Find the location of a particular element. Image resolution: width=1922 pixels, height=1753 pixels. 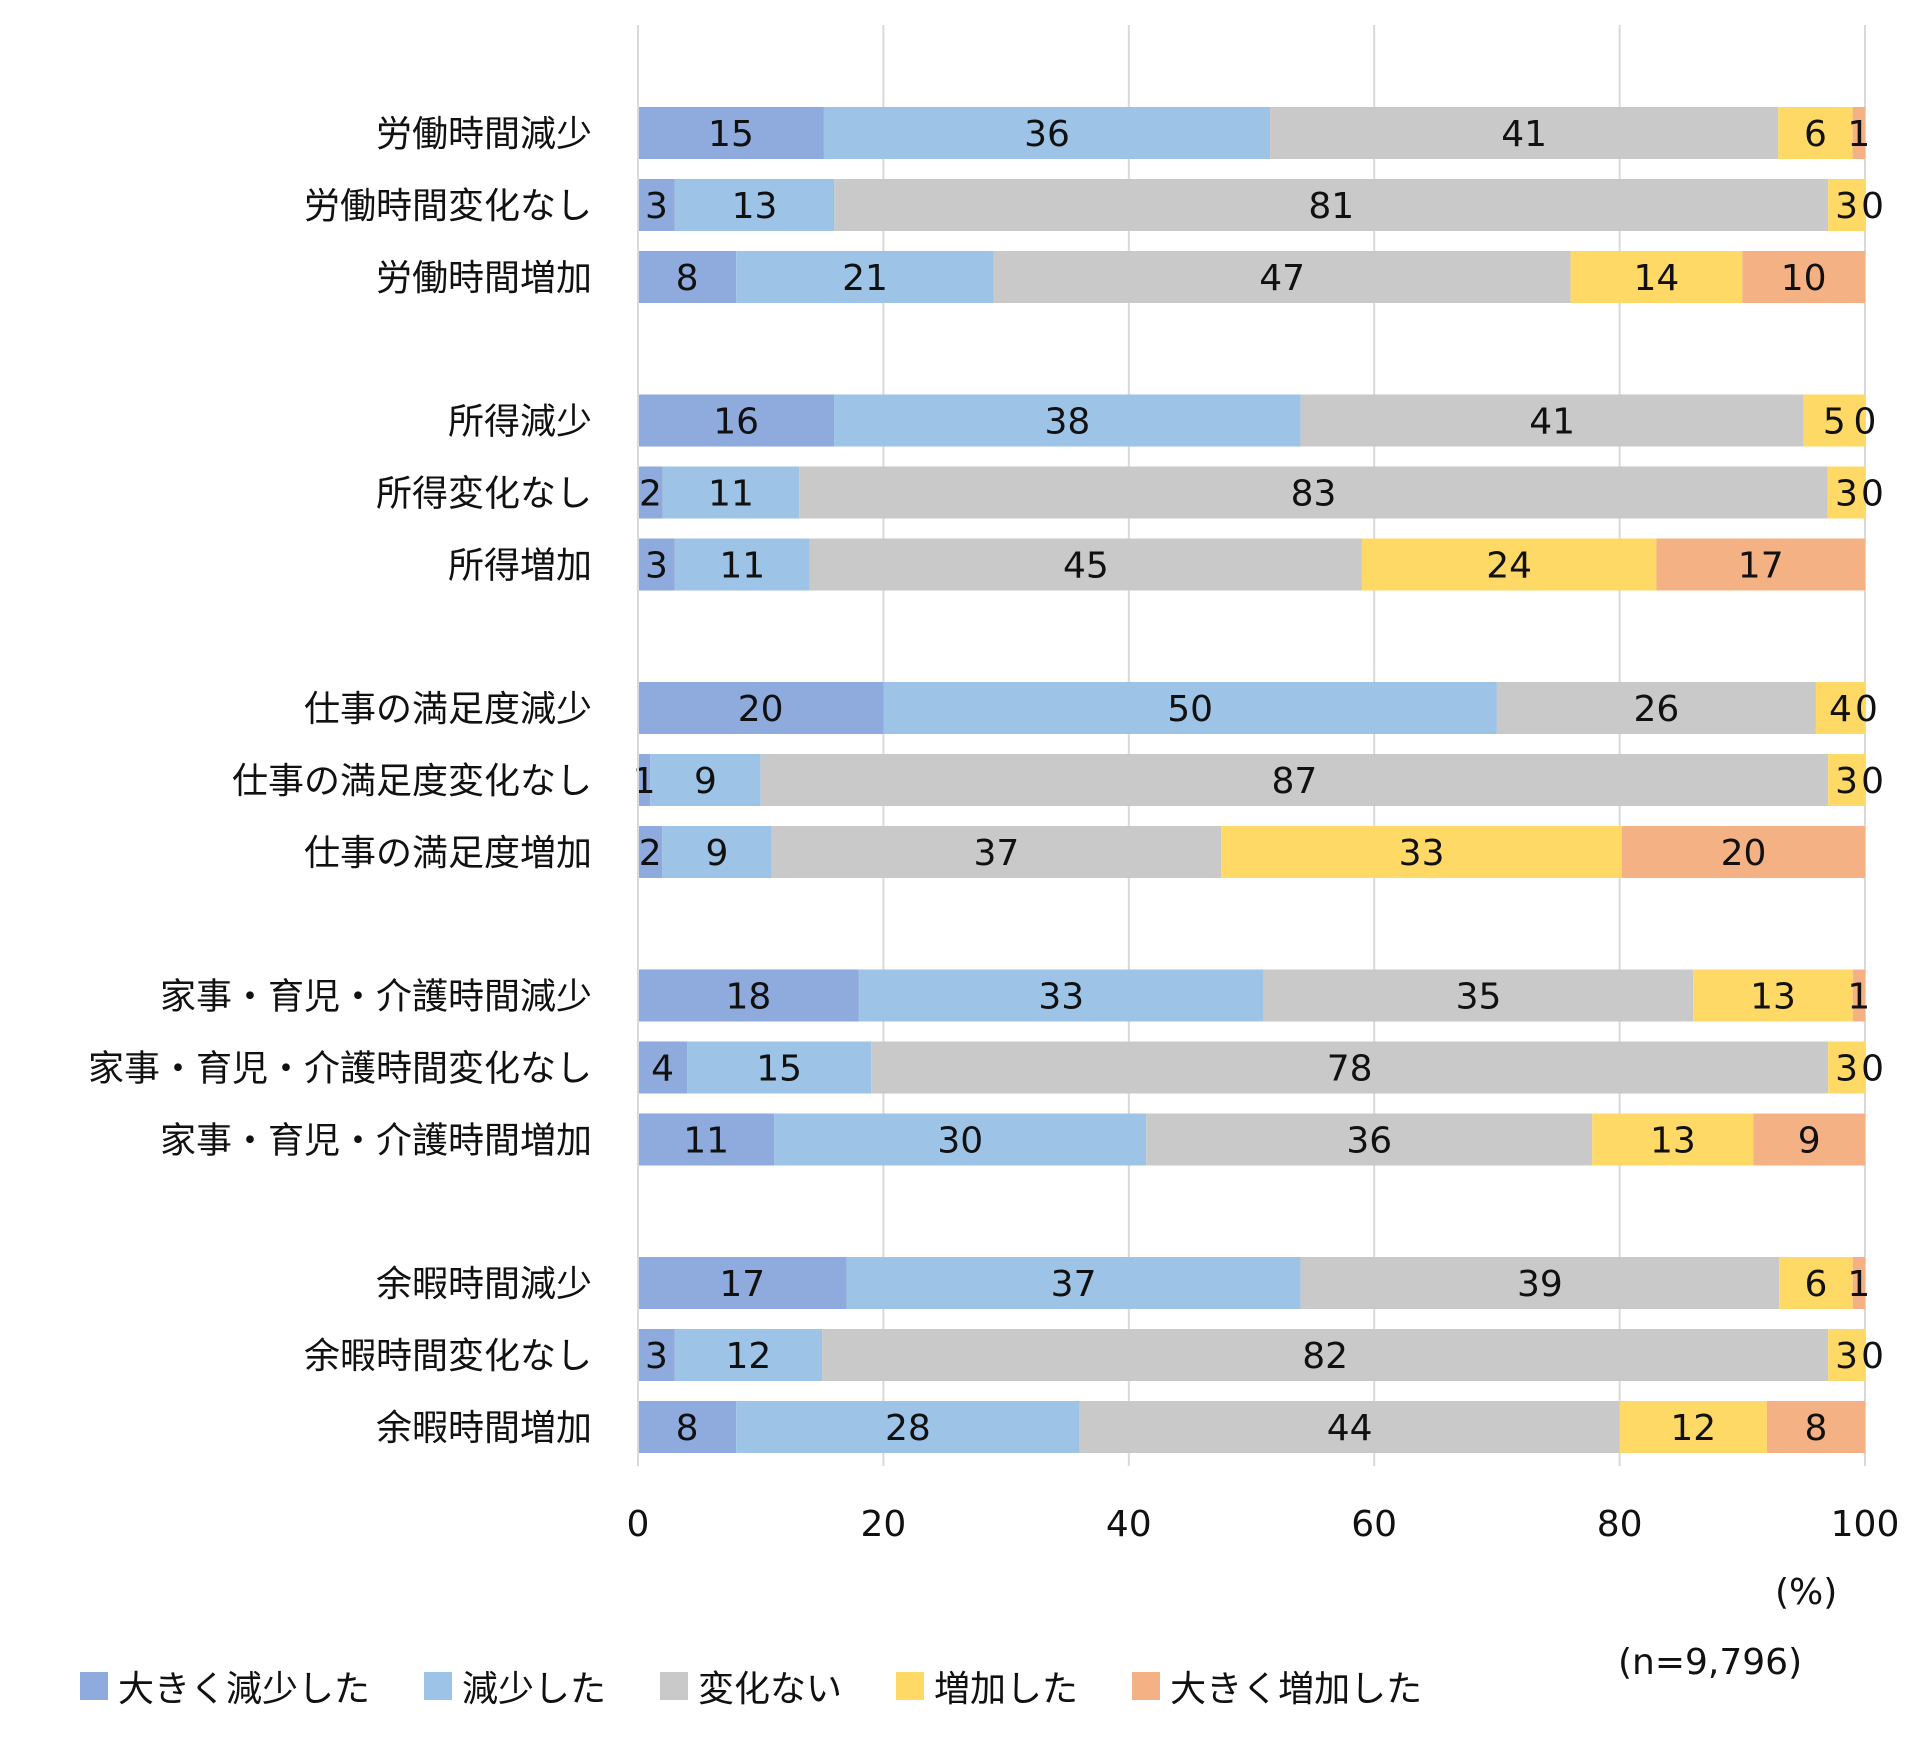

data-label: 17 is located at coordinates (1761, 566).